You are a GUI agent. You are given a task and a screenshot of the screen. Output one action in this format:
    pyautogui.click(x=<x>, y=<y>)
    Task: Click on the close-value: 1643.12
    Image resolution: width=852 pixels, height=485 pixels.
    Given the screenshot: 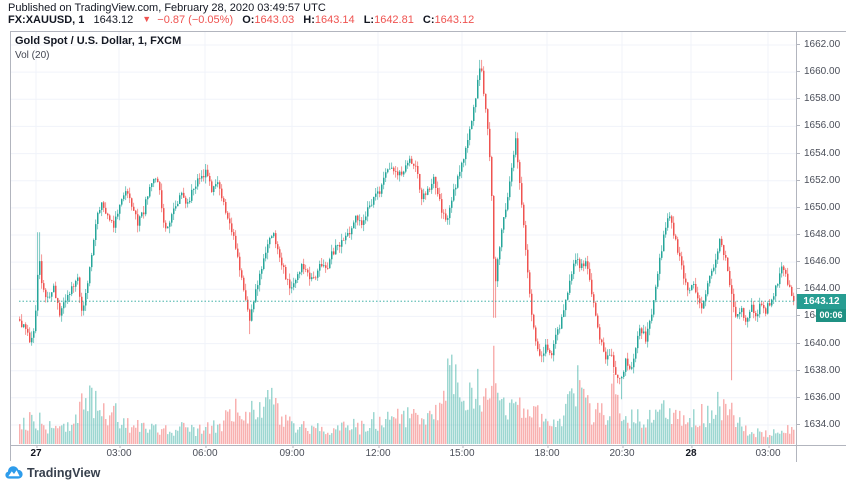 What is the action you would take?
    pyautogui.click(x=454, y=20)
    